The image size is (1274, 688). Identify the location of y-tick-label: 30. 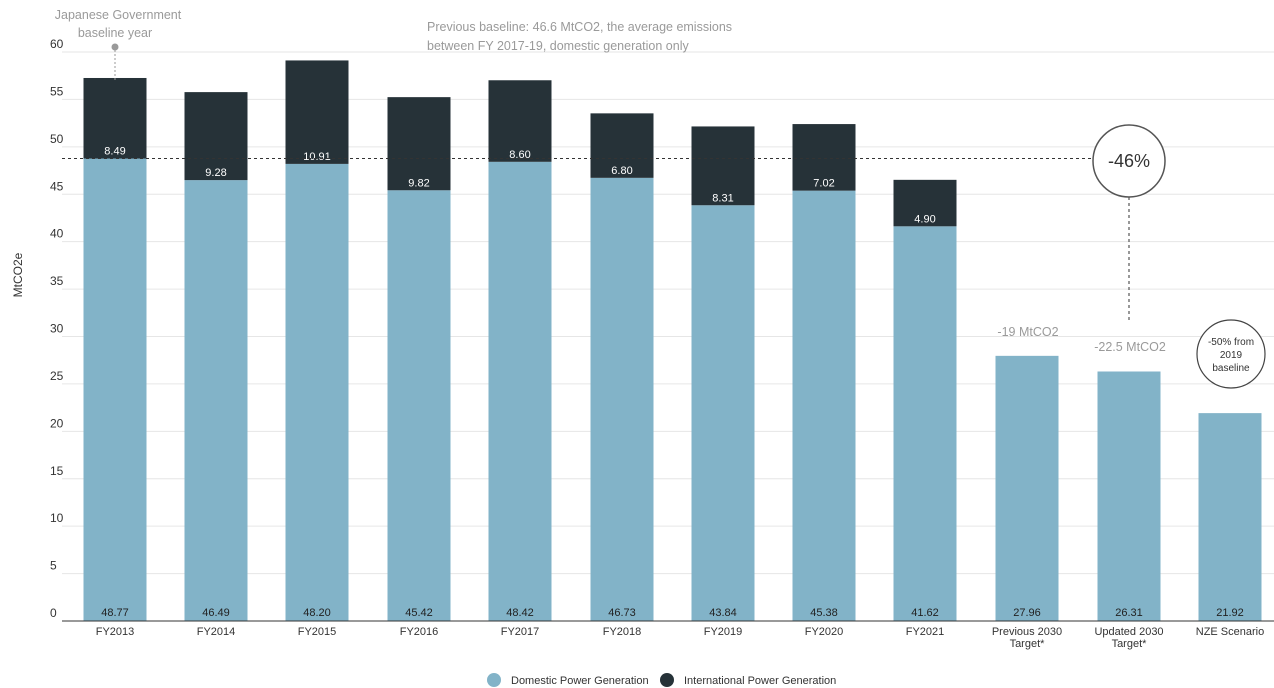
(57, 329).